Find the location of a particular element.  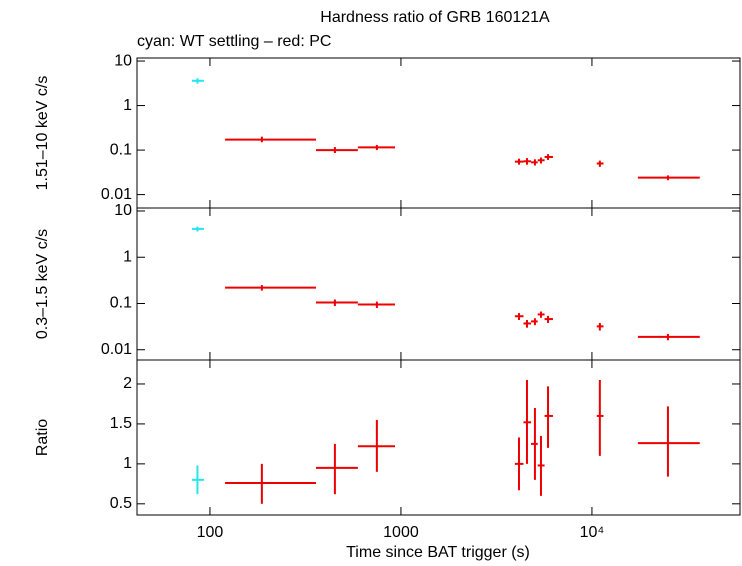

y-axis-label: 0.3–1.5 keV c/s is located at coordinates (42, 284).